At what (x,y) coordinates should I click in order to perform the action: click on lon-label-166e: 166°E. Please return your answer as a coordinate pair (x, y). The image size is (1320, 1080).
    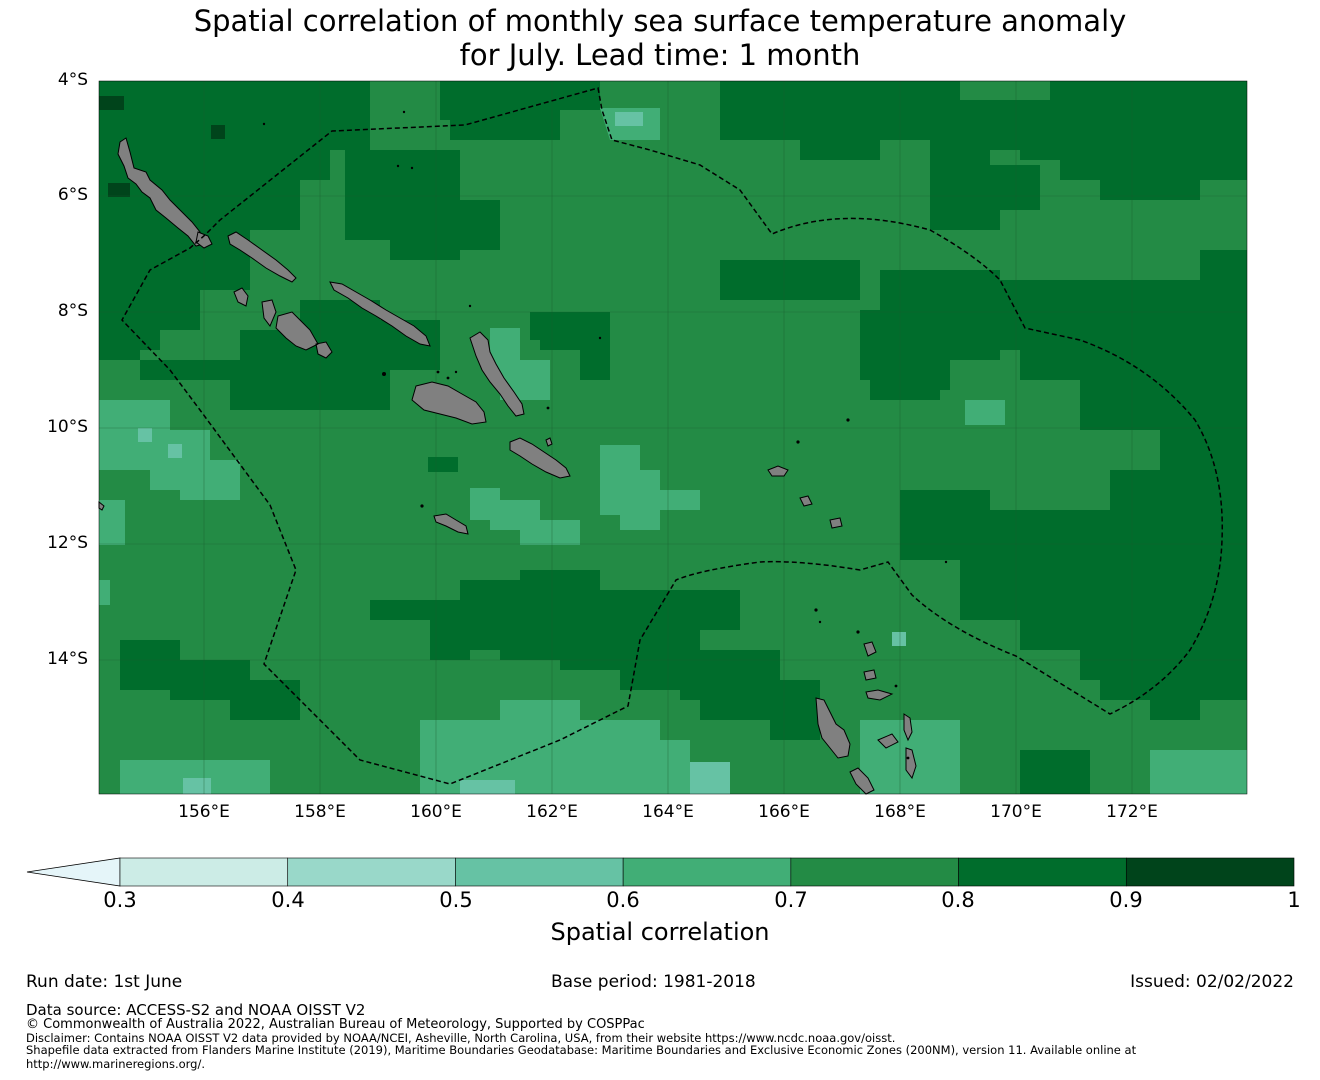
    Looking at the image, I should click on (784, 812).